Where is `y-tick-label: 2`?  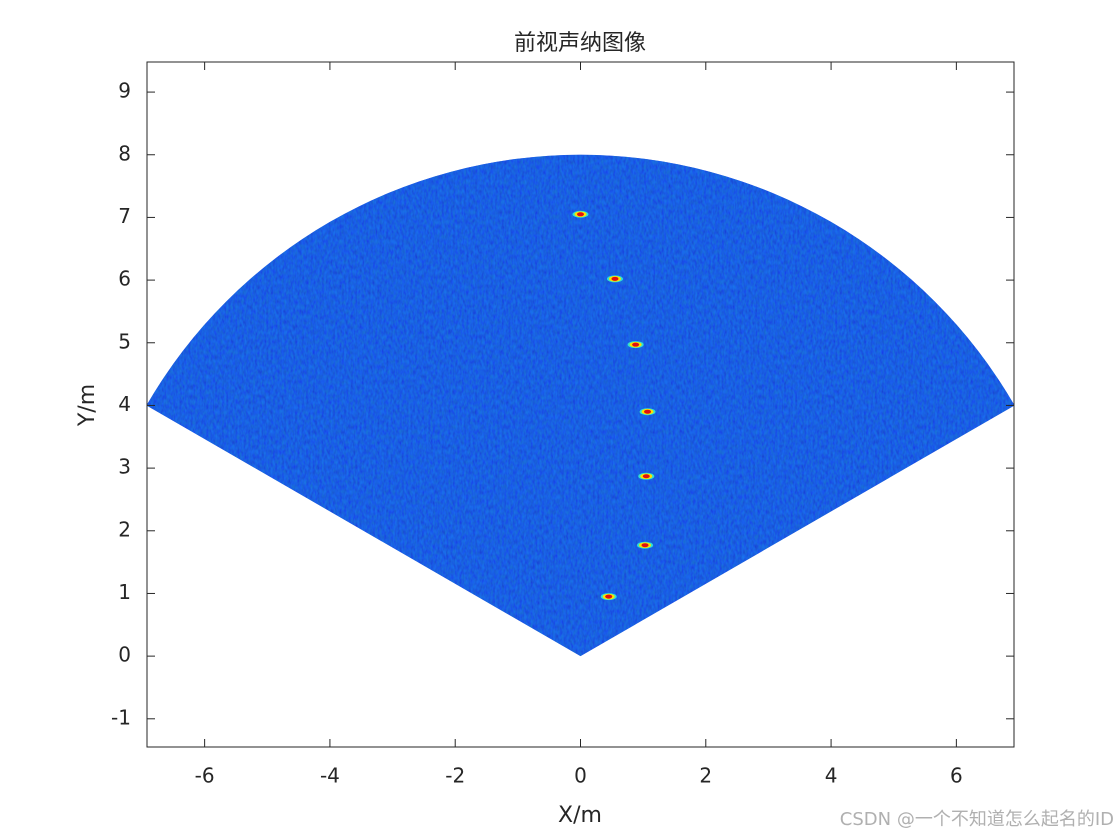
y-tick-label: 2 is located at coordinates (124, 529).